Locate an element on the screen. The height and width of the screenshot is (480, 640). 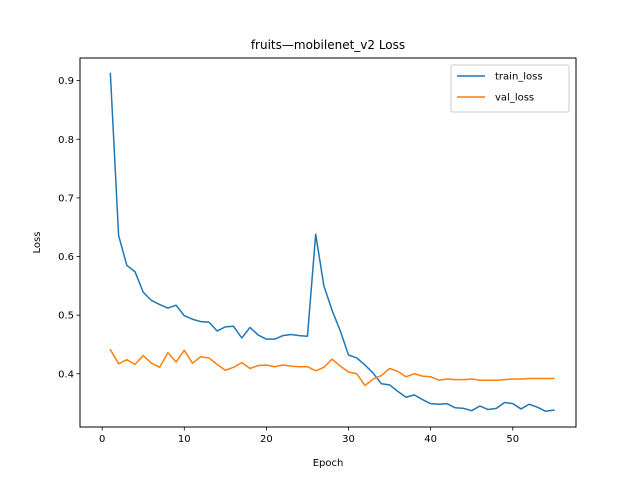
x-tick-label: 30 is located at coordinates (348, 439).